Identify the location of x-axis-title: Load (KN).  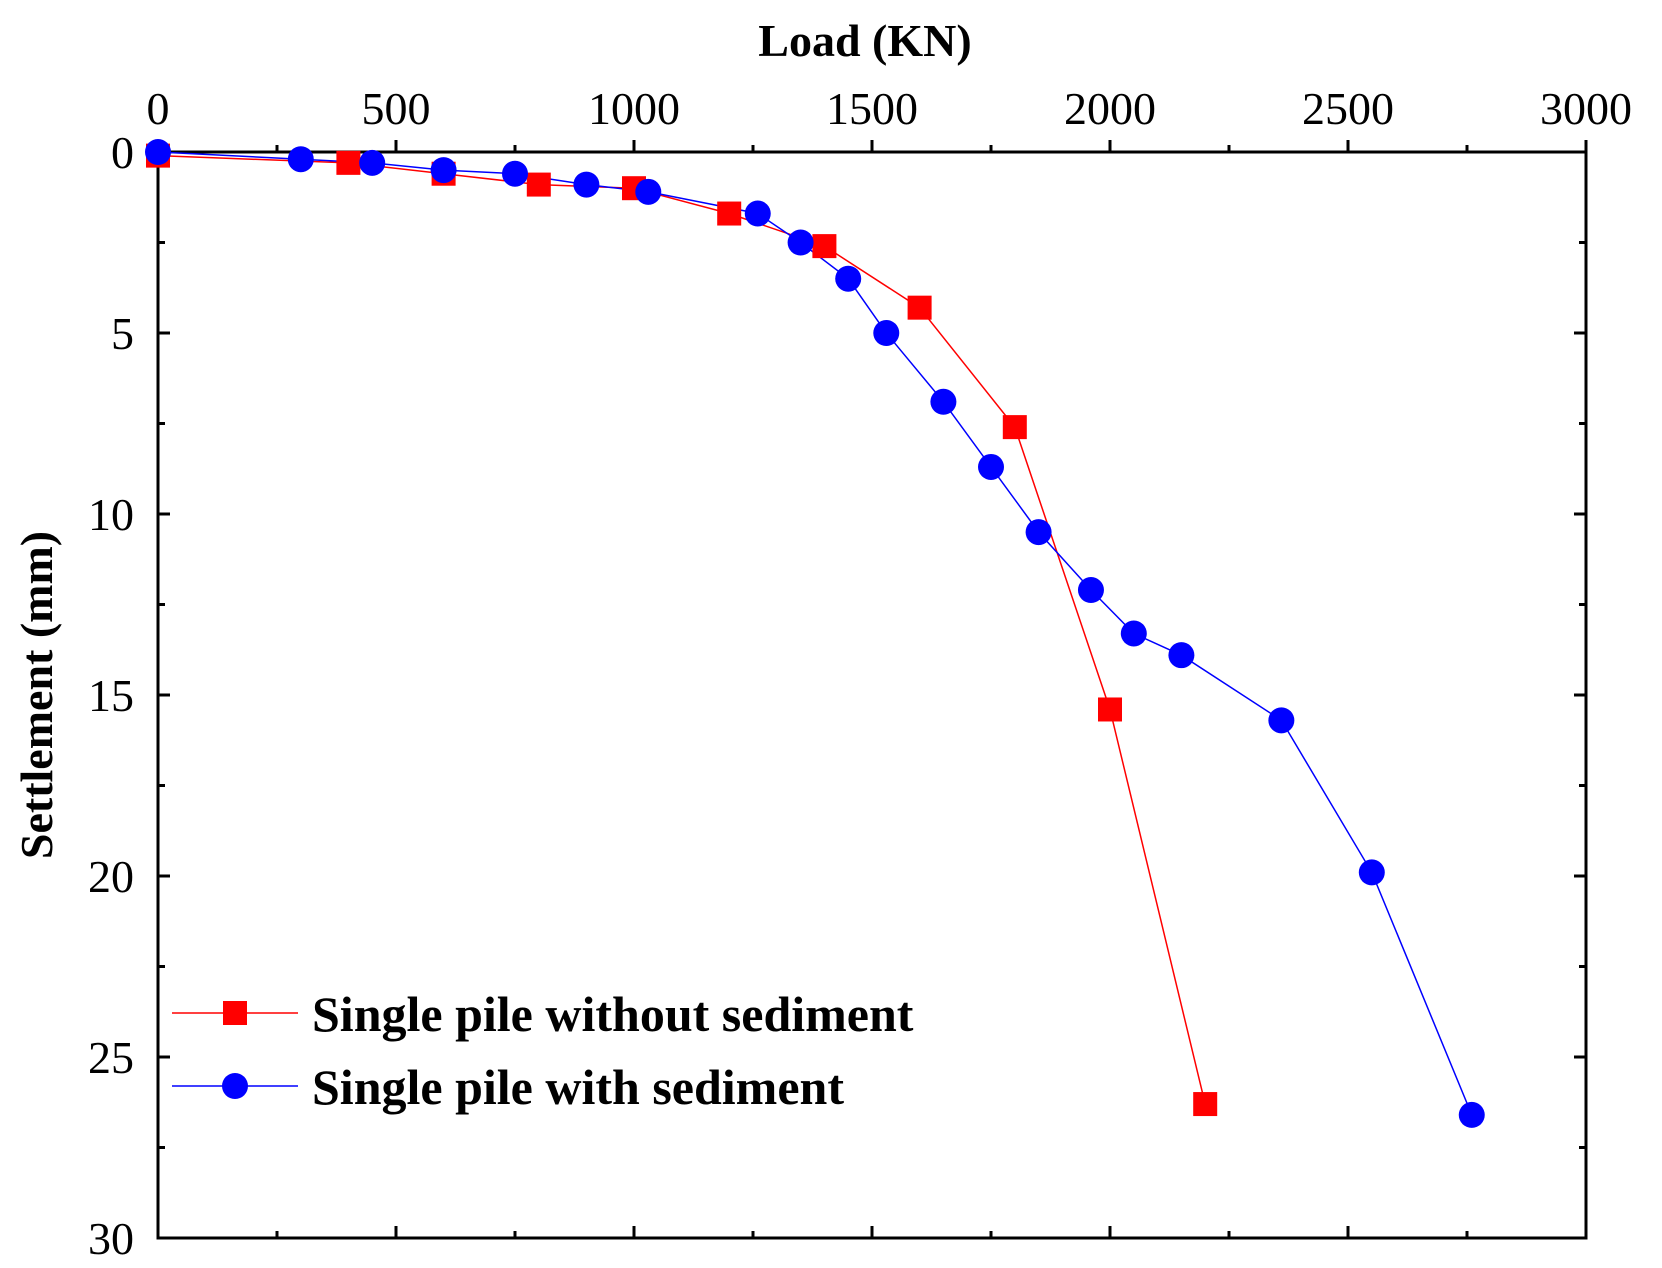
(864, 40).